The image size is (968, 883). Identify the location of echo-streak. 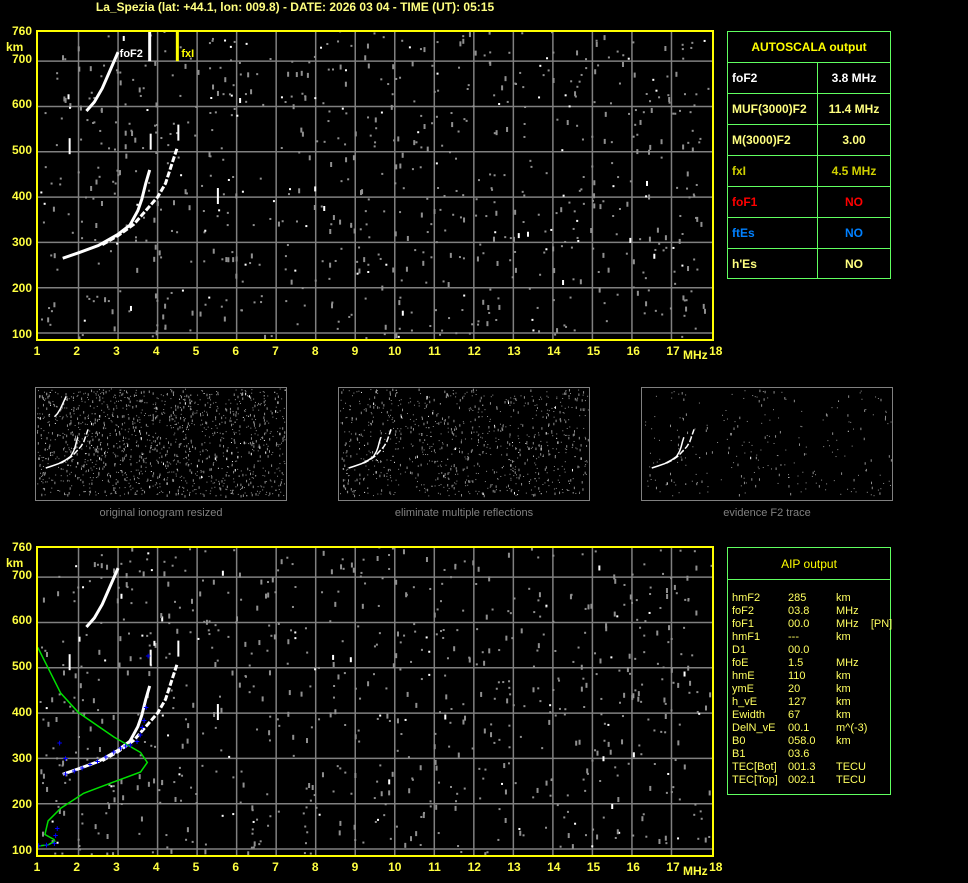
(69, 146).